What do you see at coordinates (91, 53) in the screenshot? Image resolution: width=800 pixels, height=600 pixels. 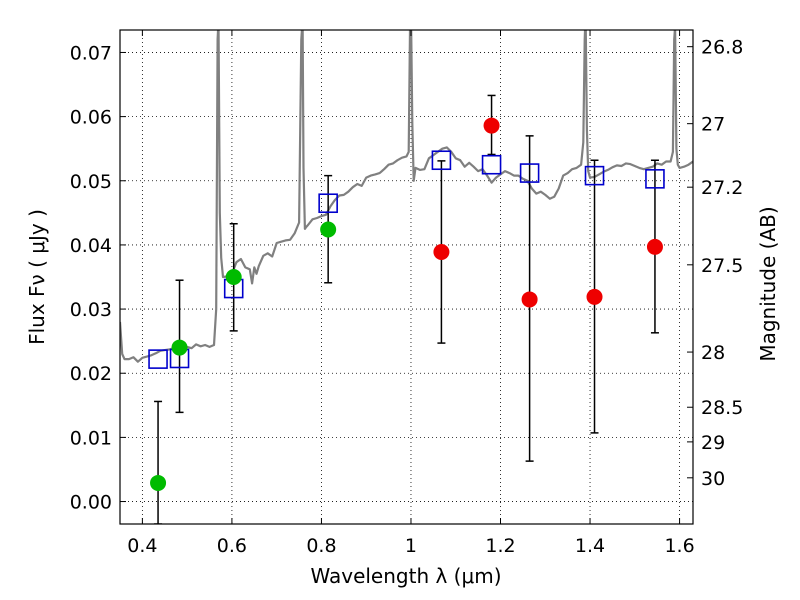 I see `y-tick-label: 0.07` at bounding box center [91, 53].